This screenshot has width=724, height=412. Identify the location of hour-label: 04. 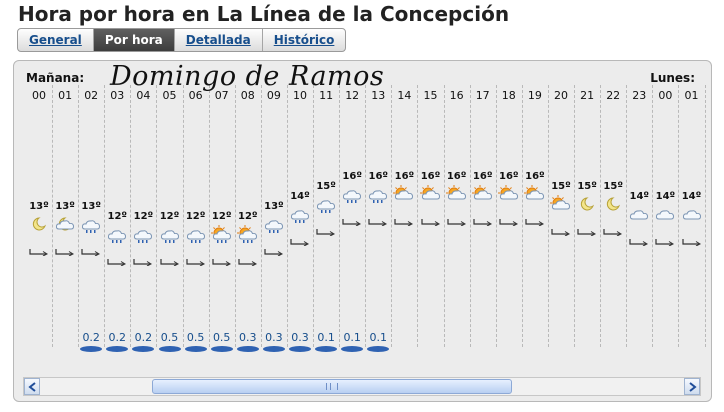
(143, 95).